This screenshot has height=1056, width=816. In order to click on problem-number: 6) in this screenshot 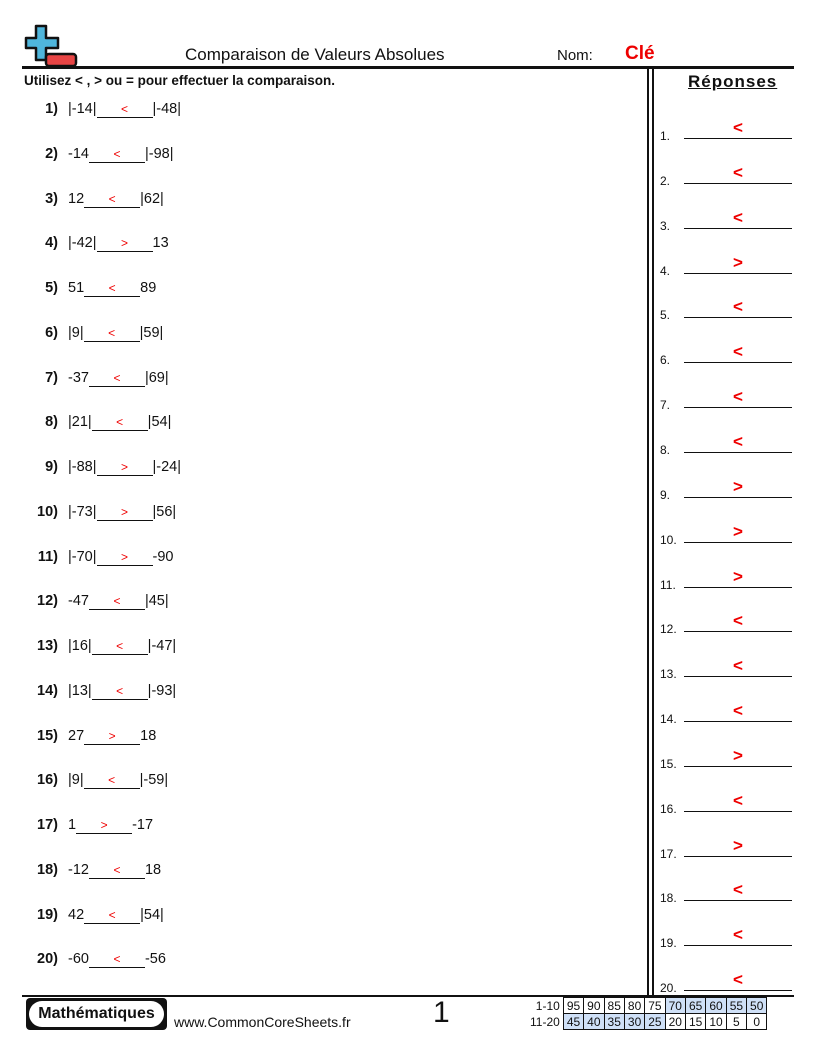, I will do `click(51, 332)`.